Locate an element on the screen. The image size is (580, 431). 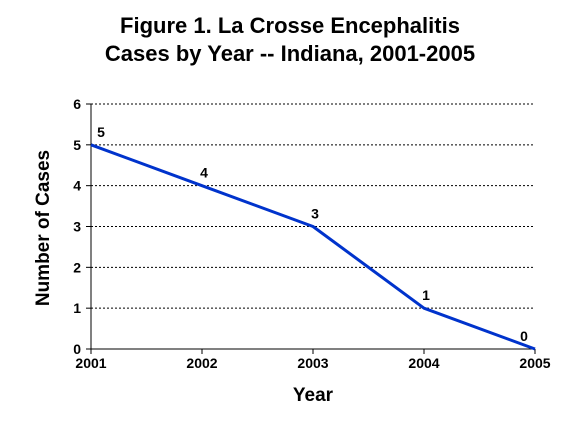
x-tick-label: 2003 is located at coordinates (312, 363).